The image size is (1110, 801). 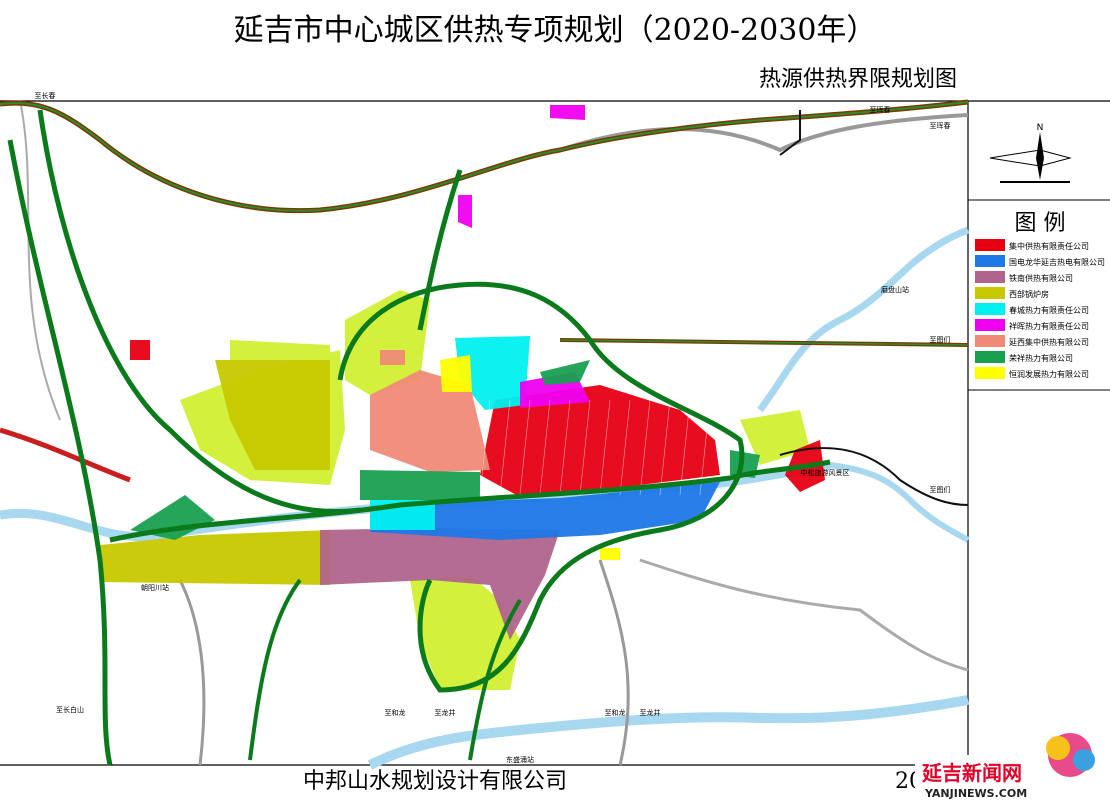 What do you see at coordinates (70, 709) in the screenshot?
I see `place-label: 至长白山` at bounding box center [70, 709].